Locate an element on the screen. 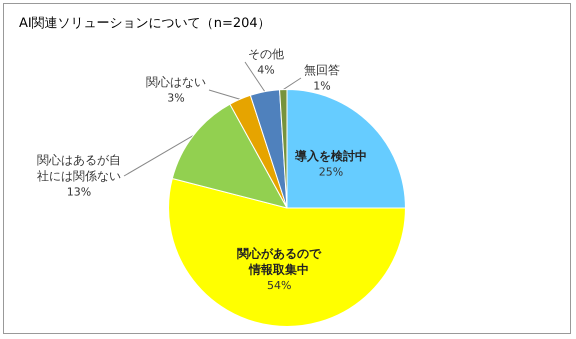 This screenshot has width=576, height=339. data-label: 54% is located at coordinates (279, 285).